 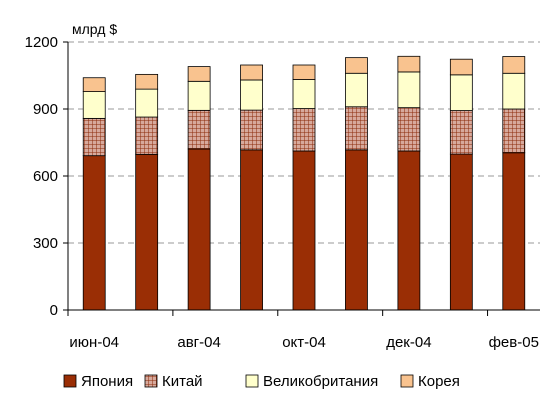 I want to click on y-unit-label: млрд $, so click(x=94, y=29).